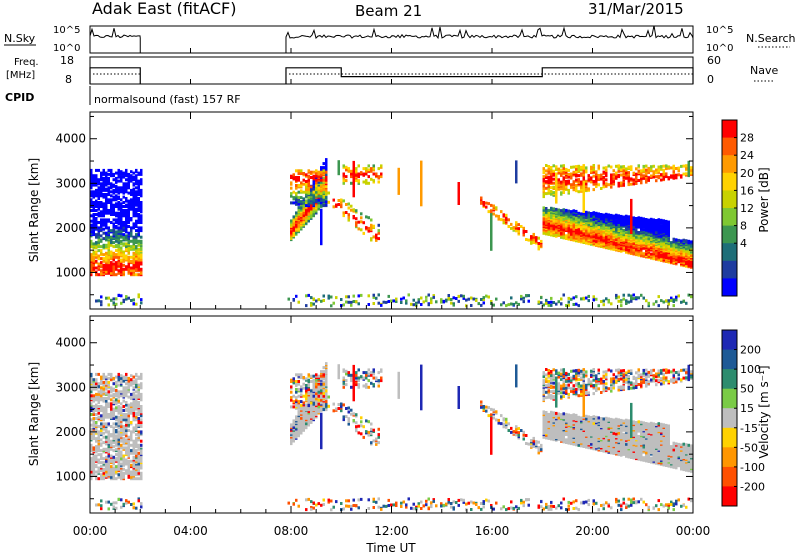 Image resolution: width=800 pixels, height=554 pixels. I want to click on colorbar-tick-label: 20, so click(747, 173).